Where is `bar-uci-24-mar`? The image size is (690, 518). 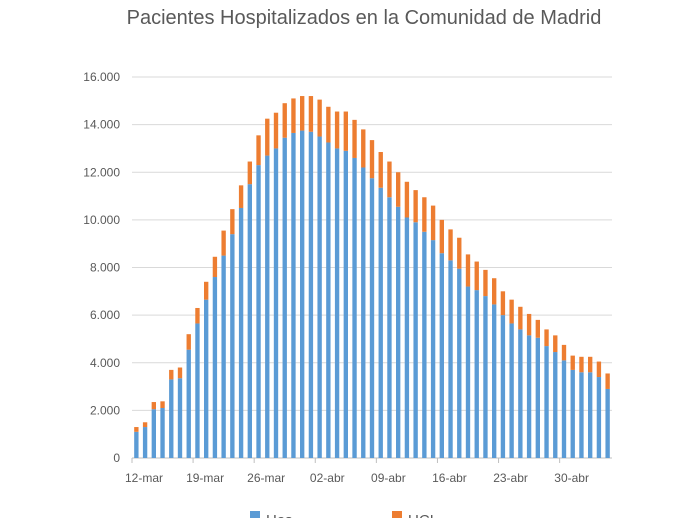 bar-uci-24-mar is located at coordinates (241, 196).